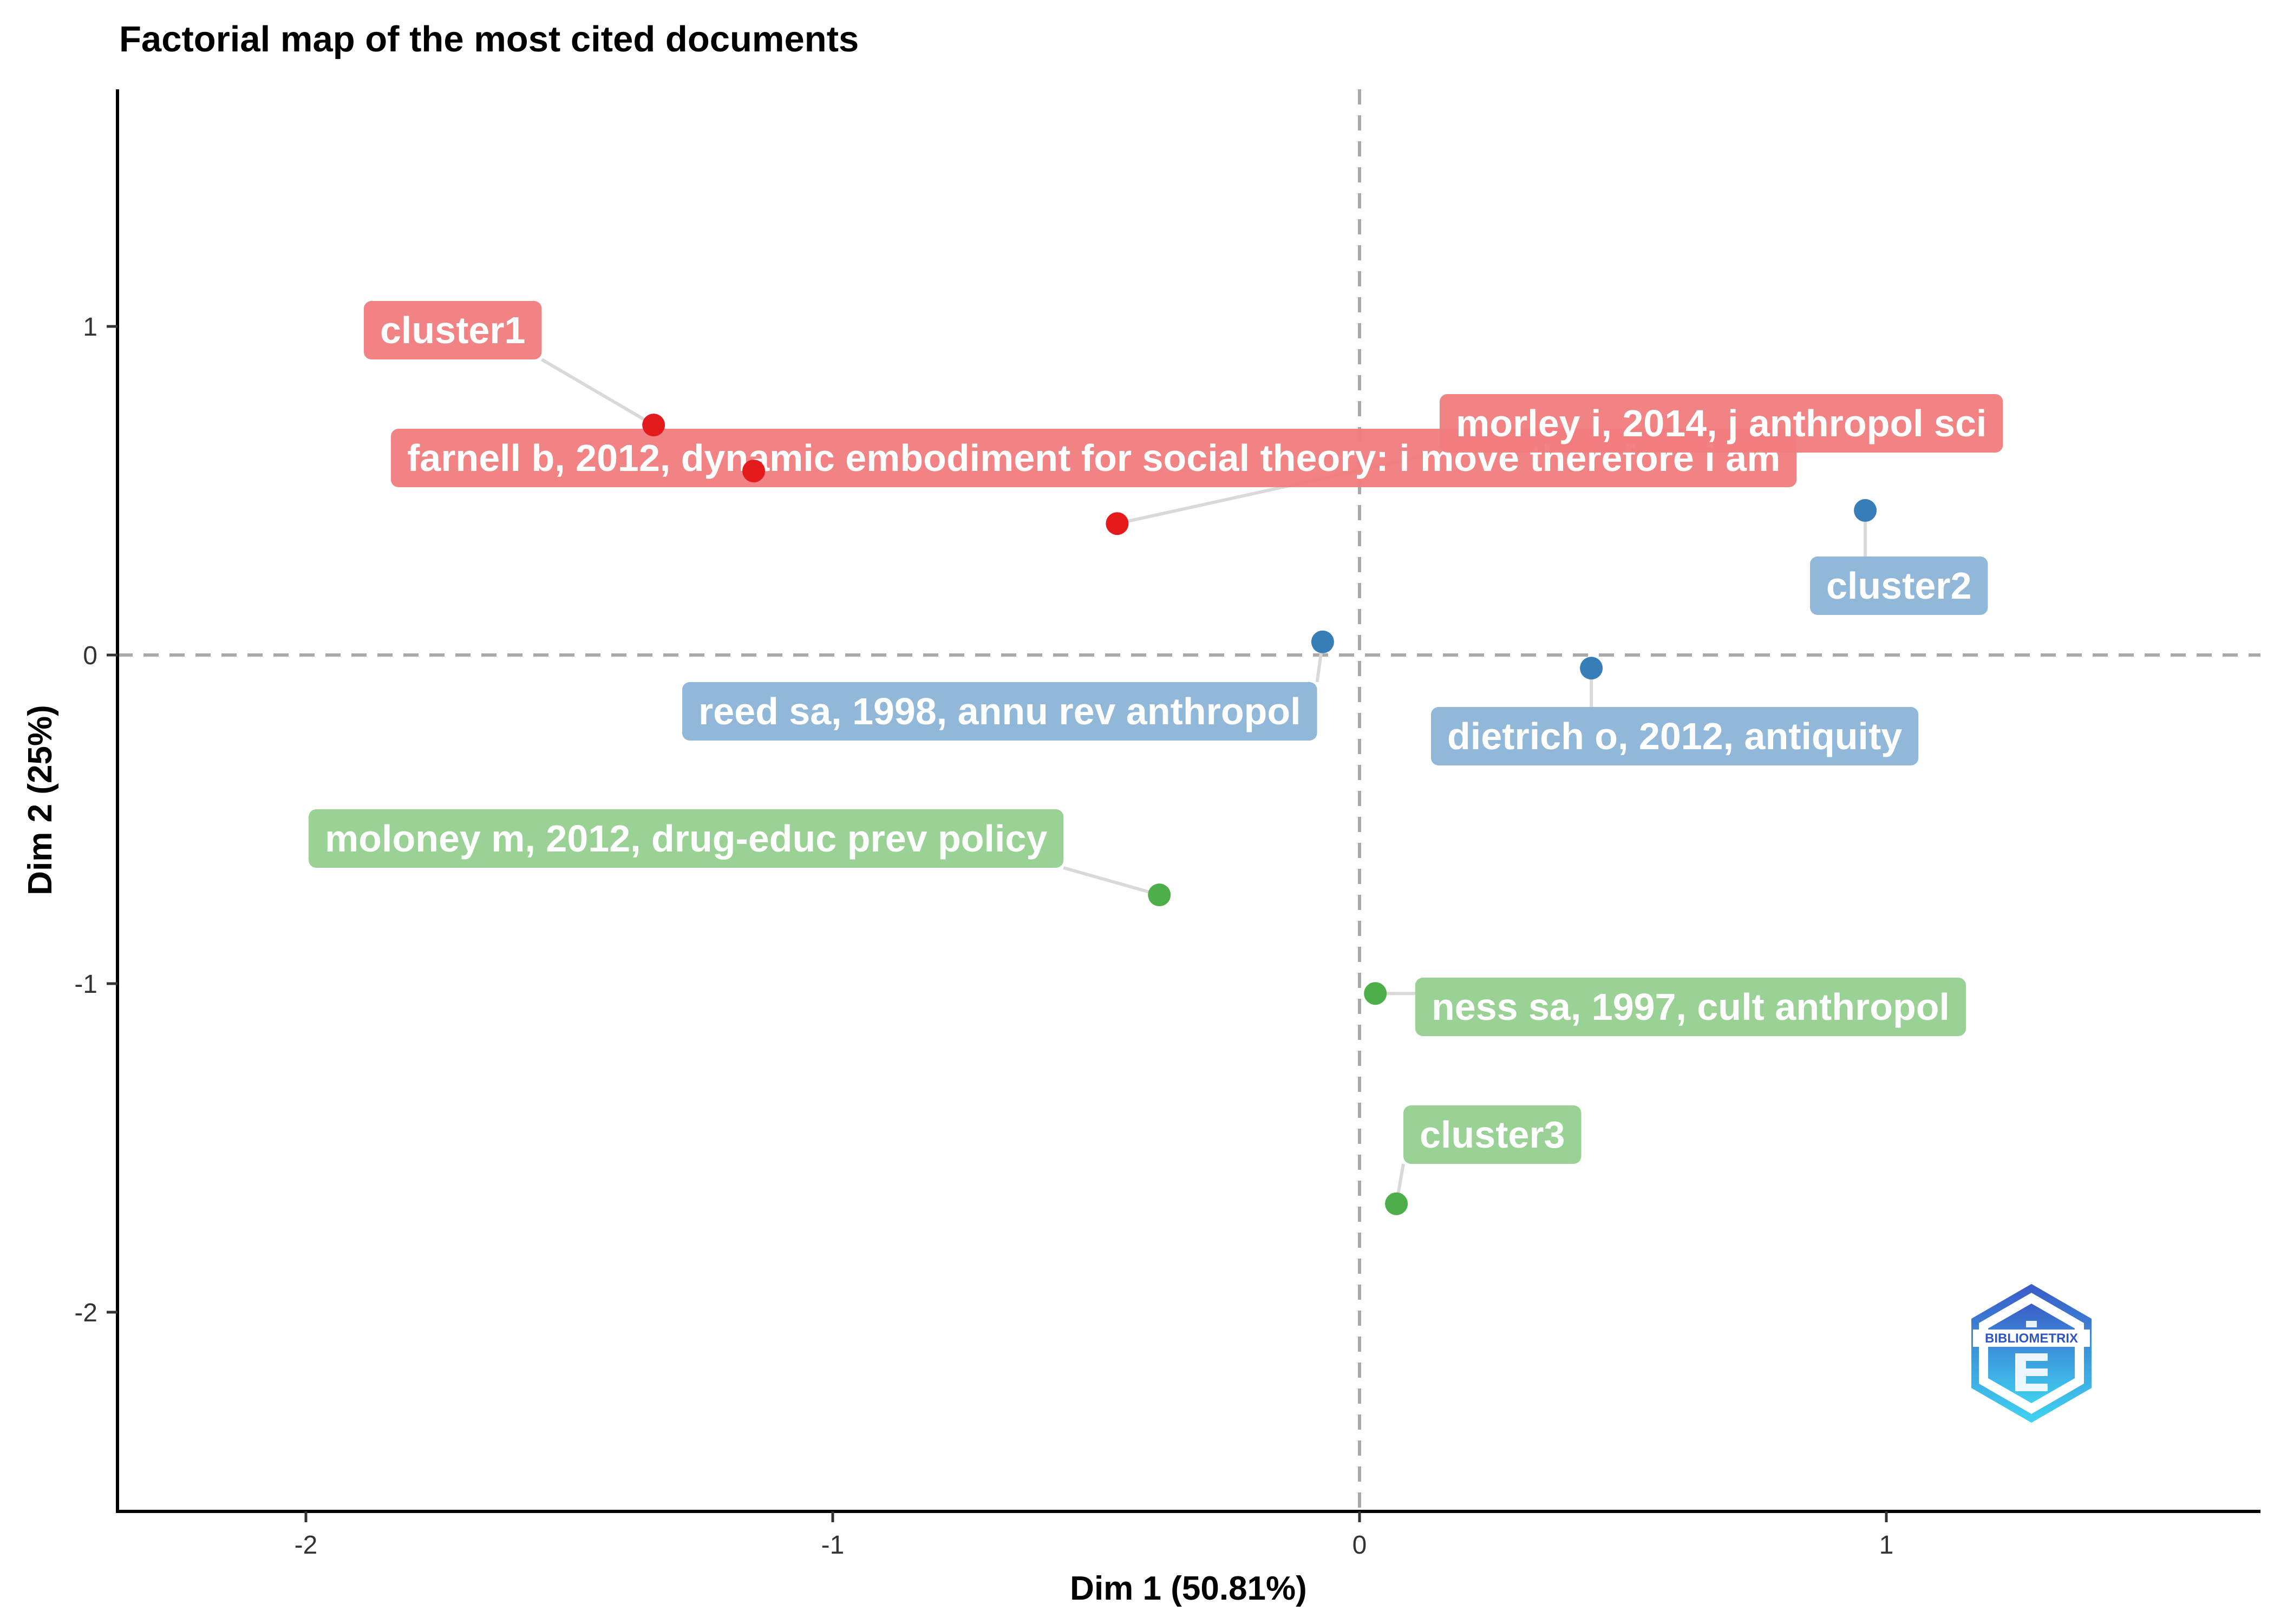 The height and width of the screenshot is (1624, 2274). I want to click on x-tick-label: 1, so click(1887, 1546).